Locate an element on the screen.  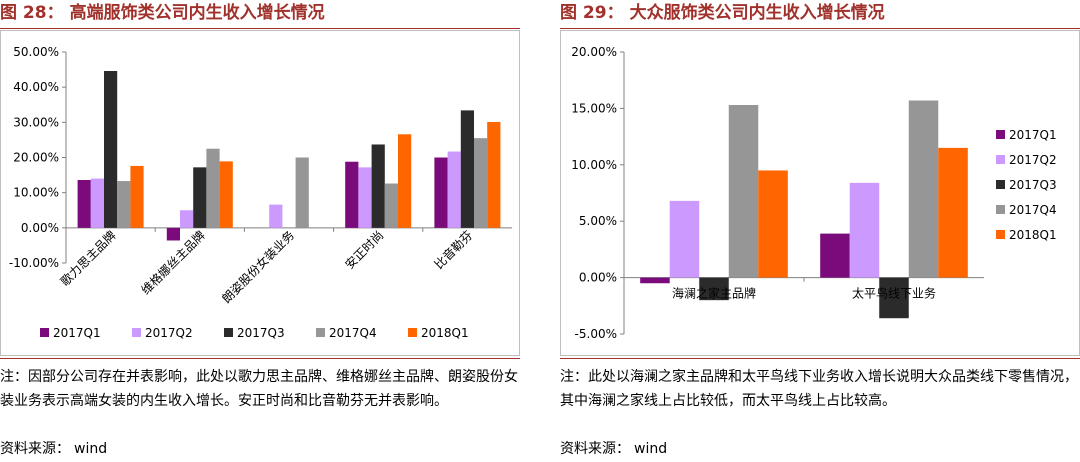
figure-title-text: 高端服饰类公司内生收入增长情况 is located at coordinates (197, 13).